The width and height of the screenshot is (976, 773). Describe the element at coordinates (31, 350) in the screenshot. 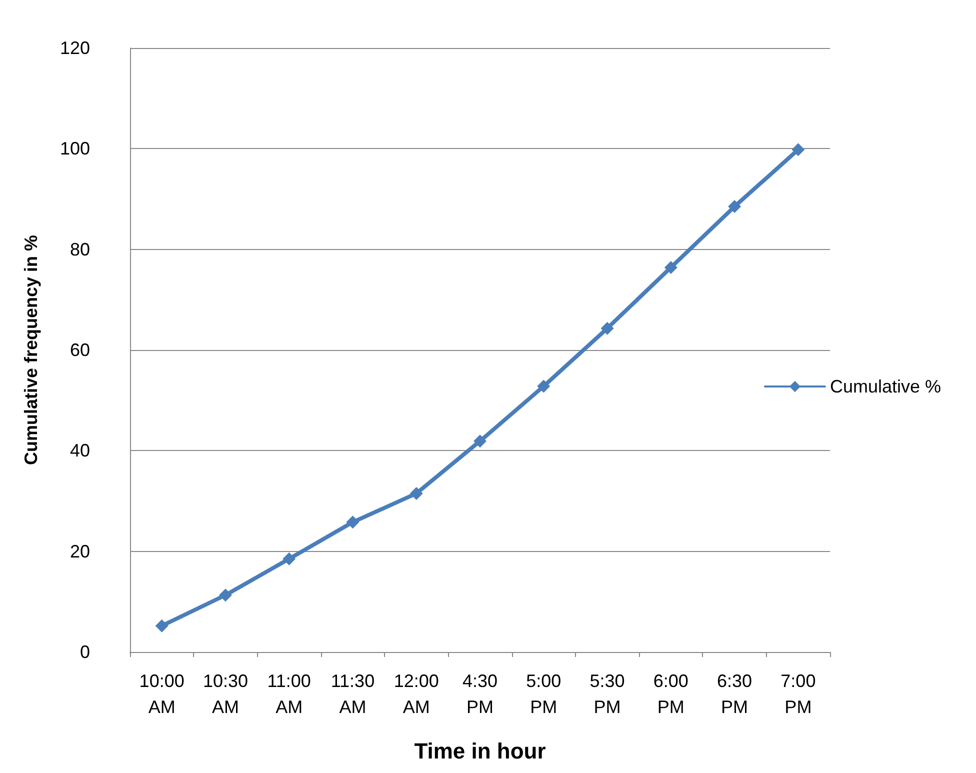

I see `y-axis-title: Cumulative frequency in %` at that location.